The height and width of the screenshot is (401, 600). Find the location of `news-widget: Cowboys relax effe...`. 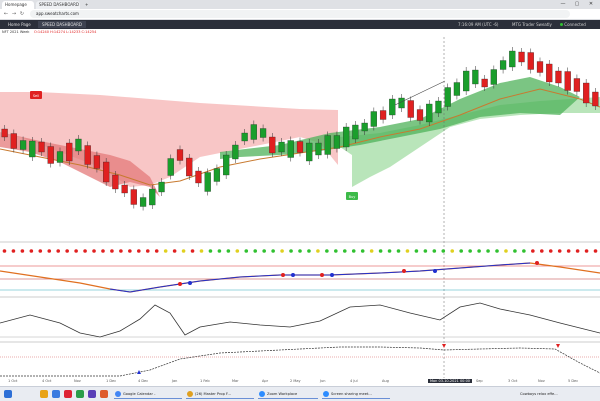

news-widget: Cowboys relax effe... is located at coordinates (539, 394).